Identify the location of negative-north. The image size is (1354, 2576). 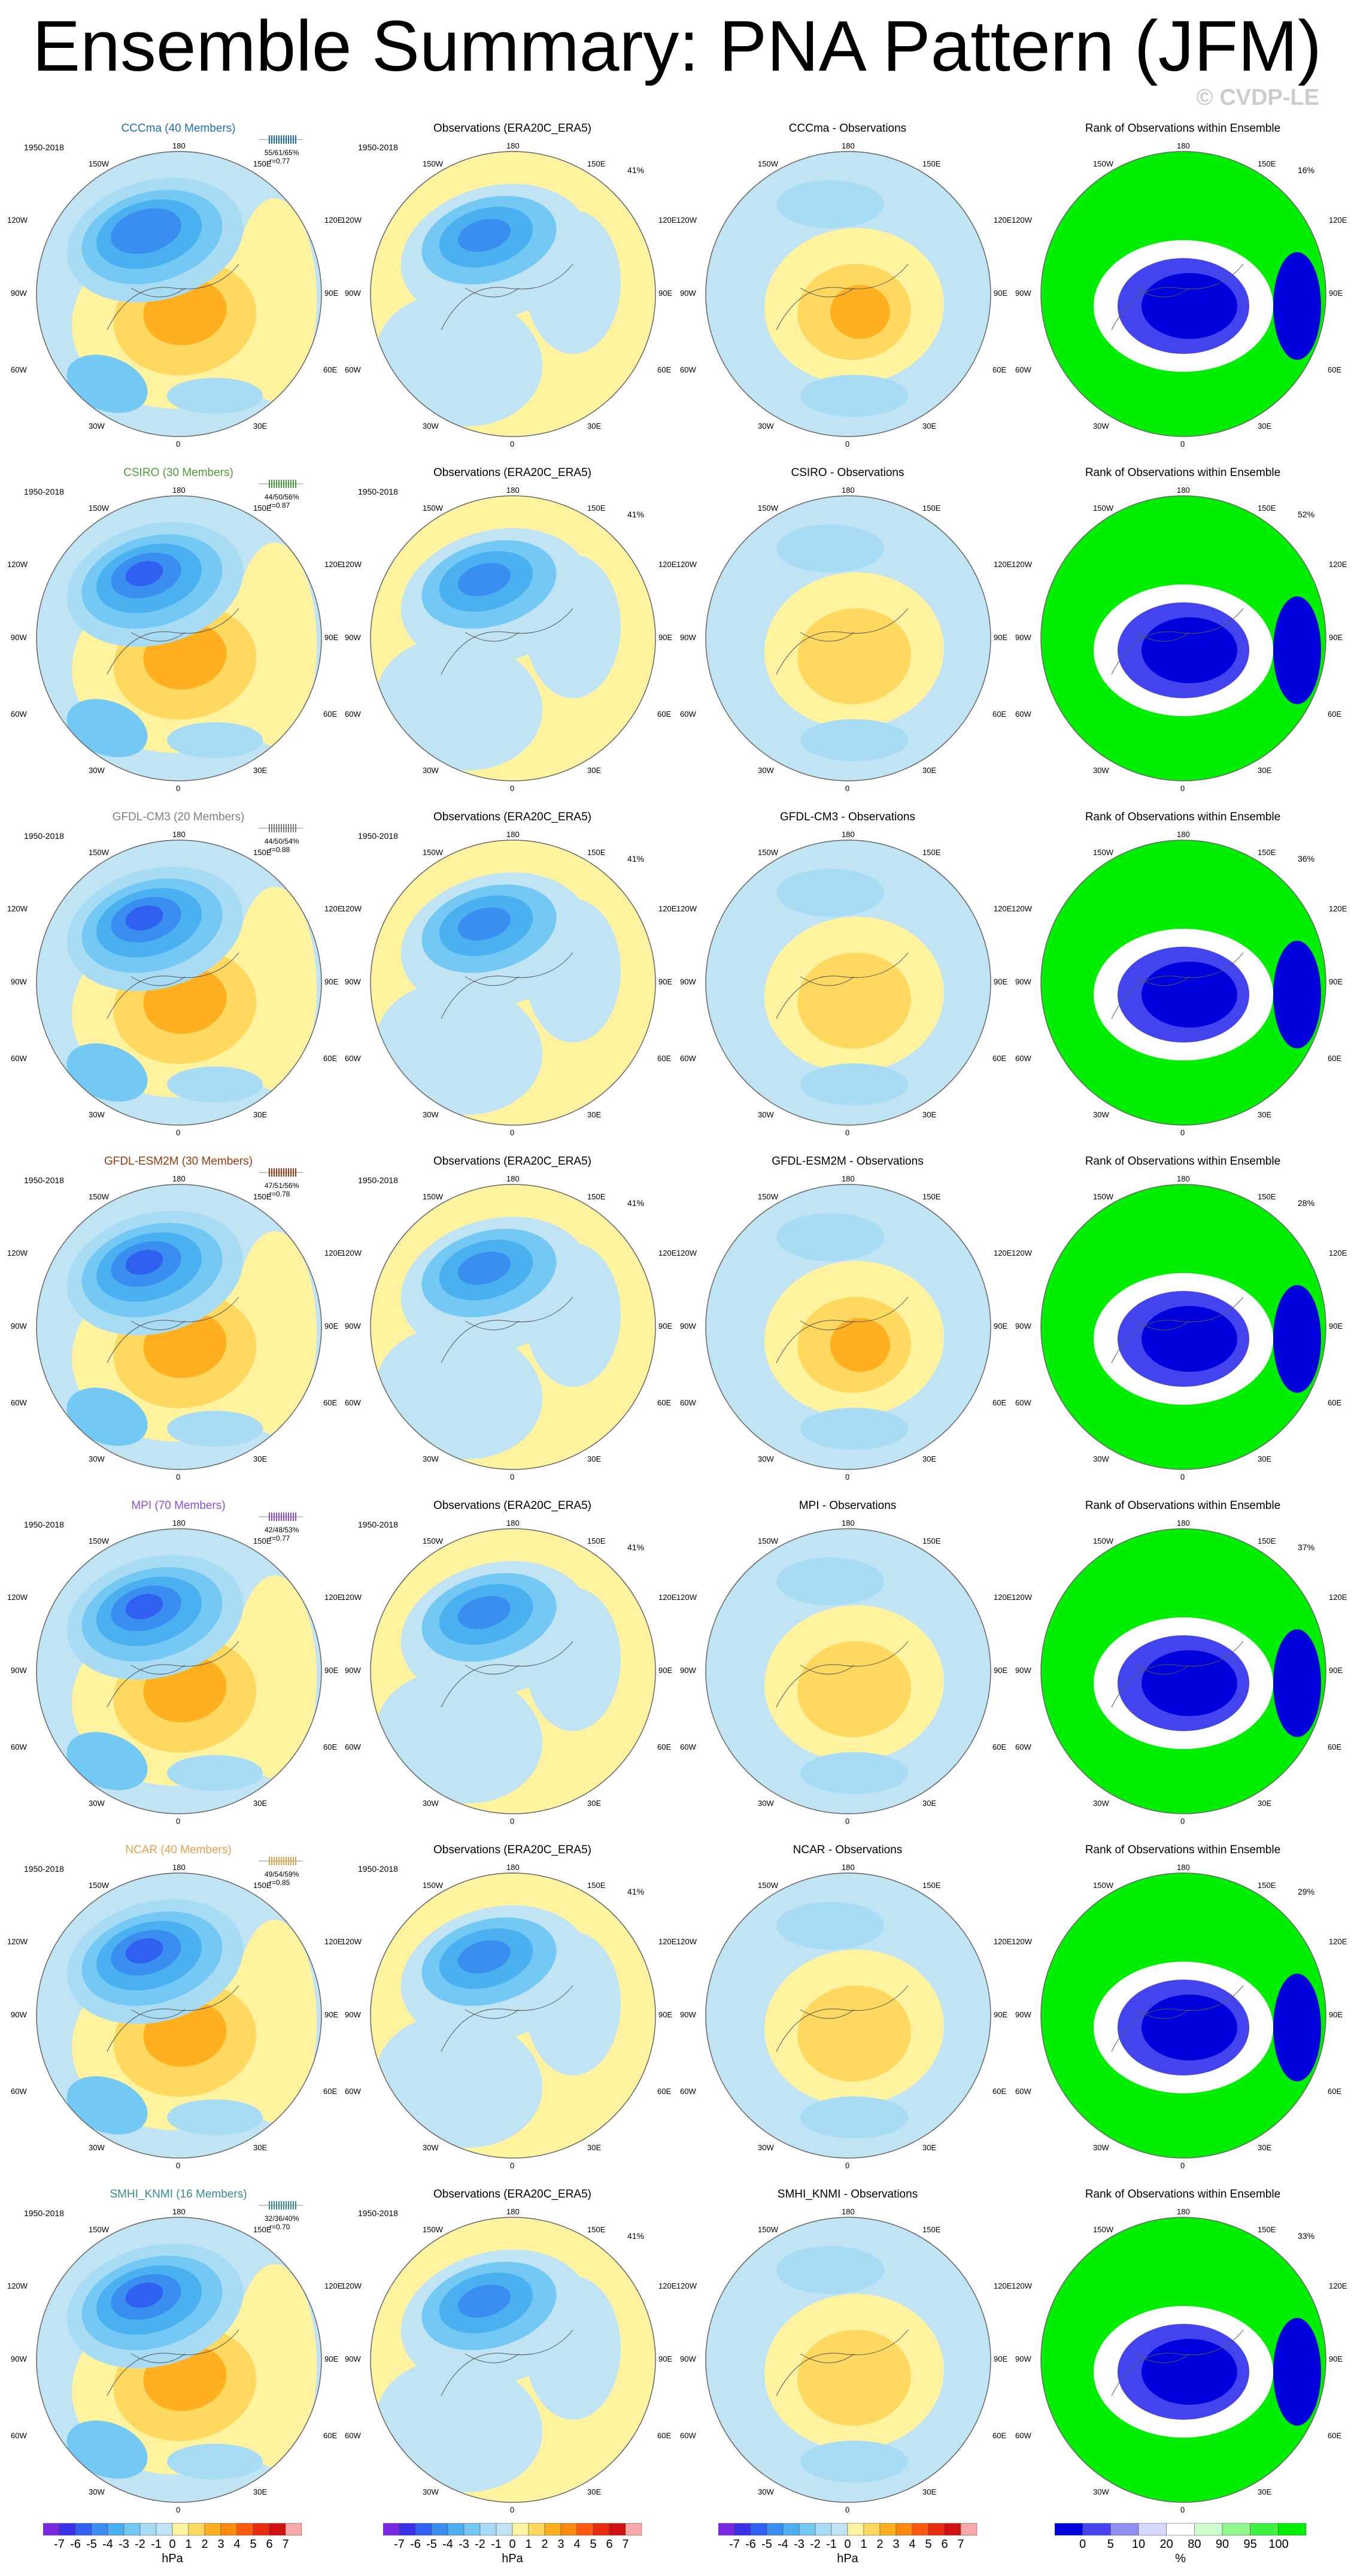
(830, 548).